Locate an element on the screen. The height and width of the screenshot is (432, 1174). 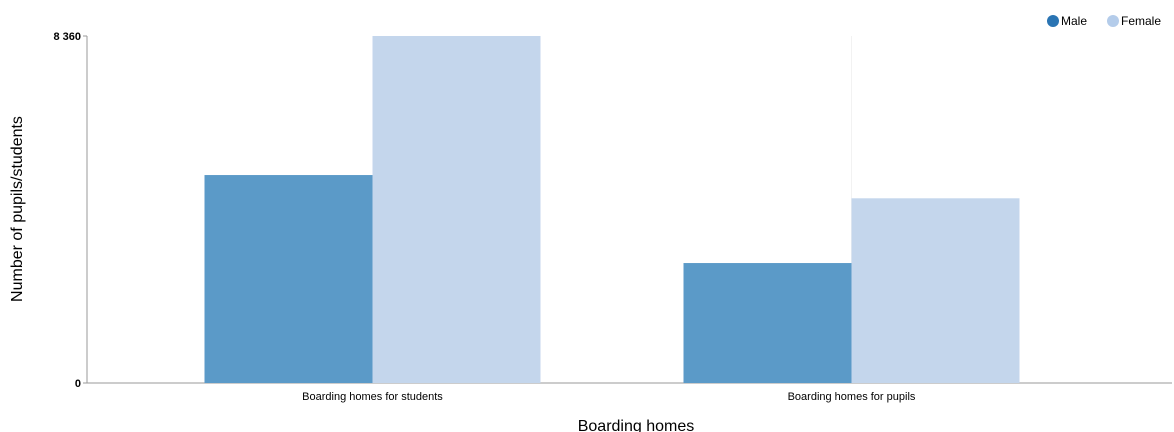
y-tick-label: 8 360 is located at coordinates (67, 37).